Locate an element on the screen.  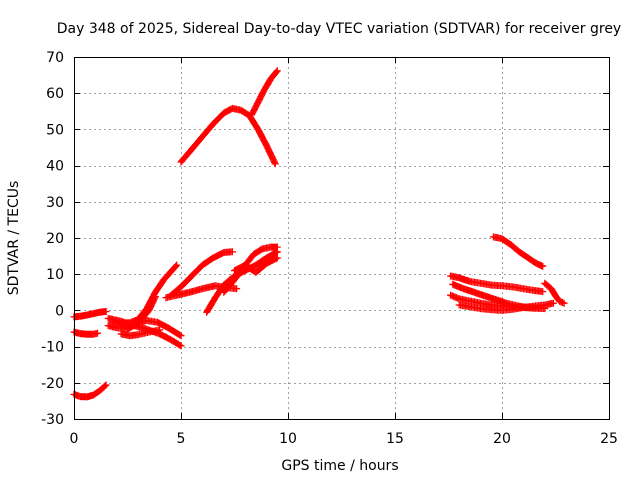
y-tick-label: 30 is located at coordinates (55, 203).